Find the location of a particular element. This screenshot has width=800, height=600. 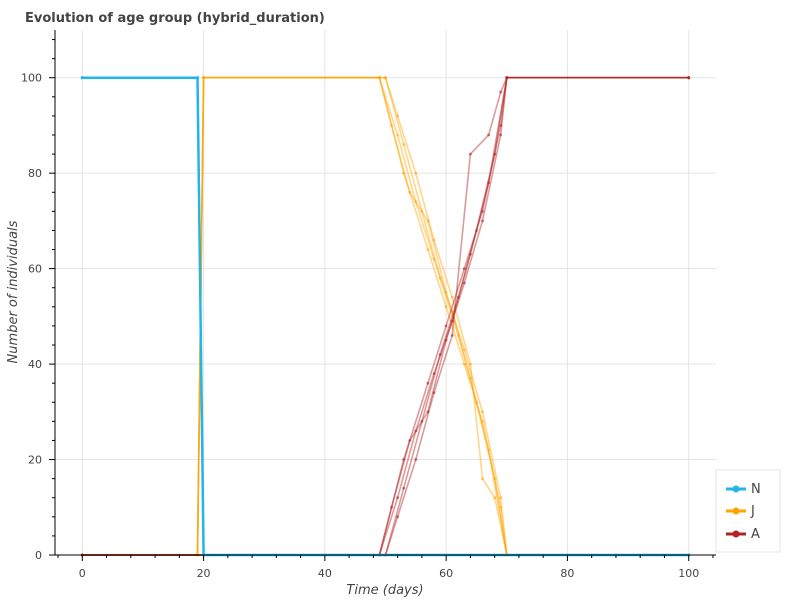

y-tick-label: 0 is located at coordinates (38, 555).